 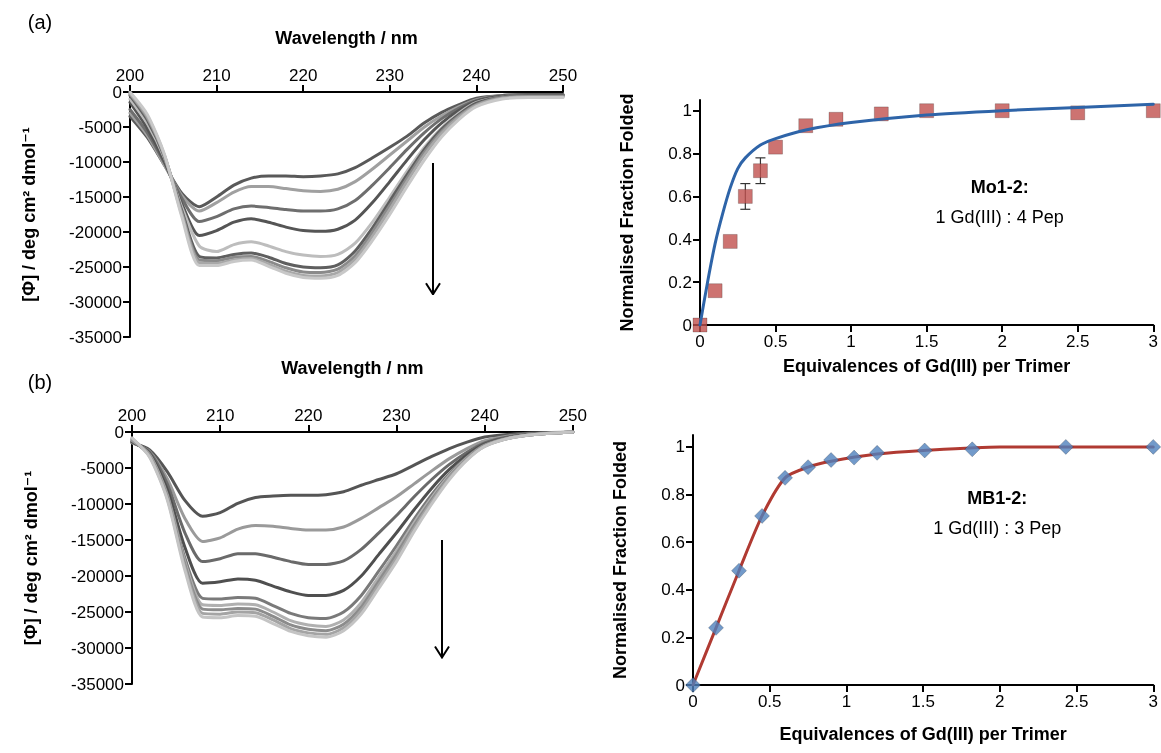 I want to click on text: (b), so click(x=40, y=382).